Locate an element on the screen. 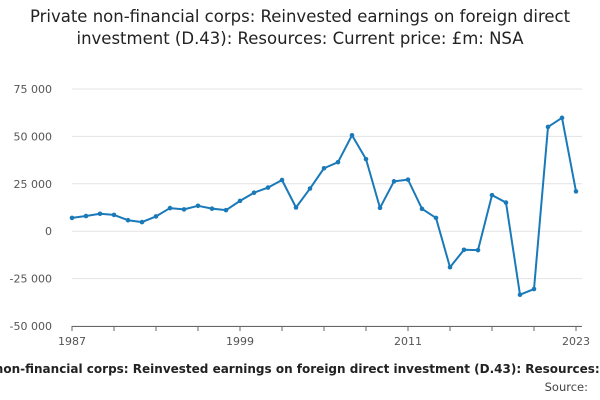 Image resolution: width=600 pixels, height=400 pixels. x-tick-label: 2023 is located at coordinates (576, 341).